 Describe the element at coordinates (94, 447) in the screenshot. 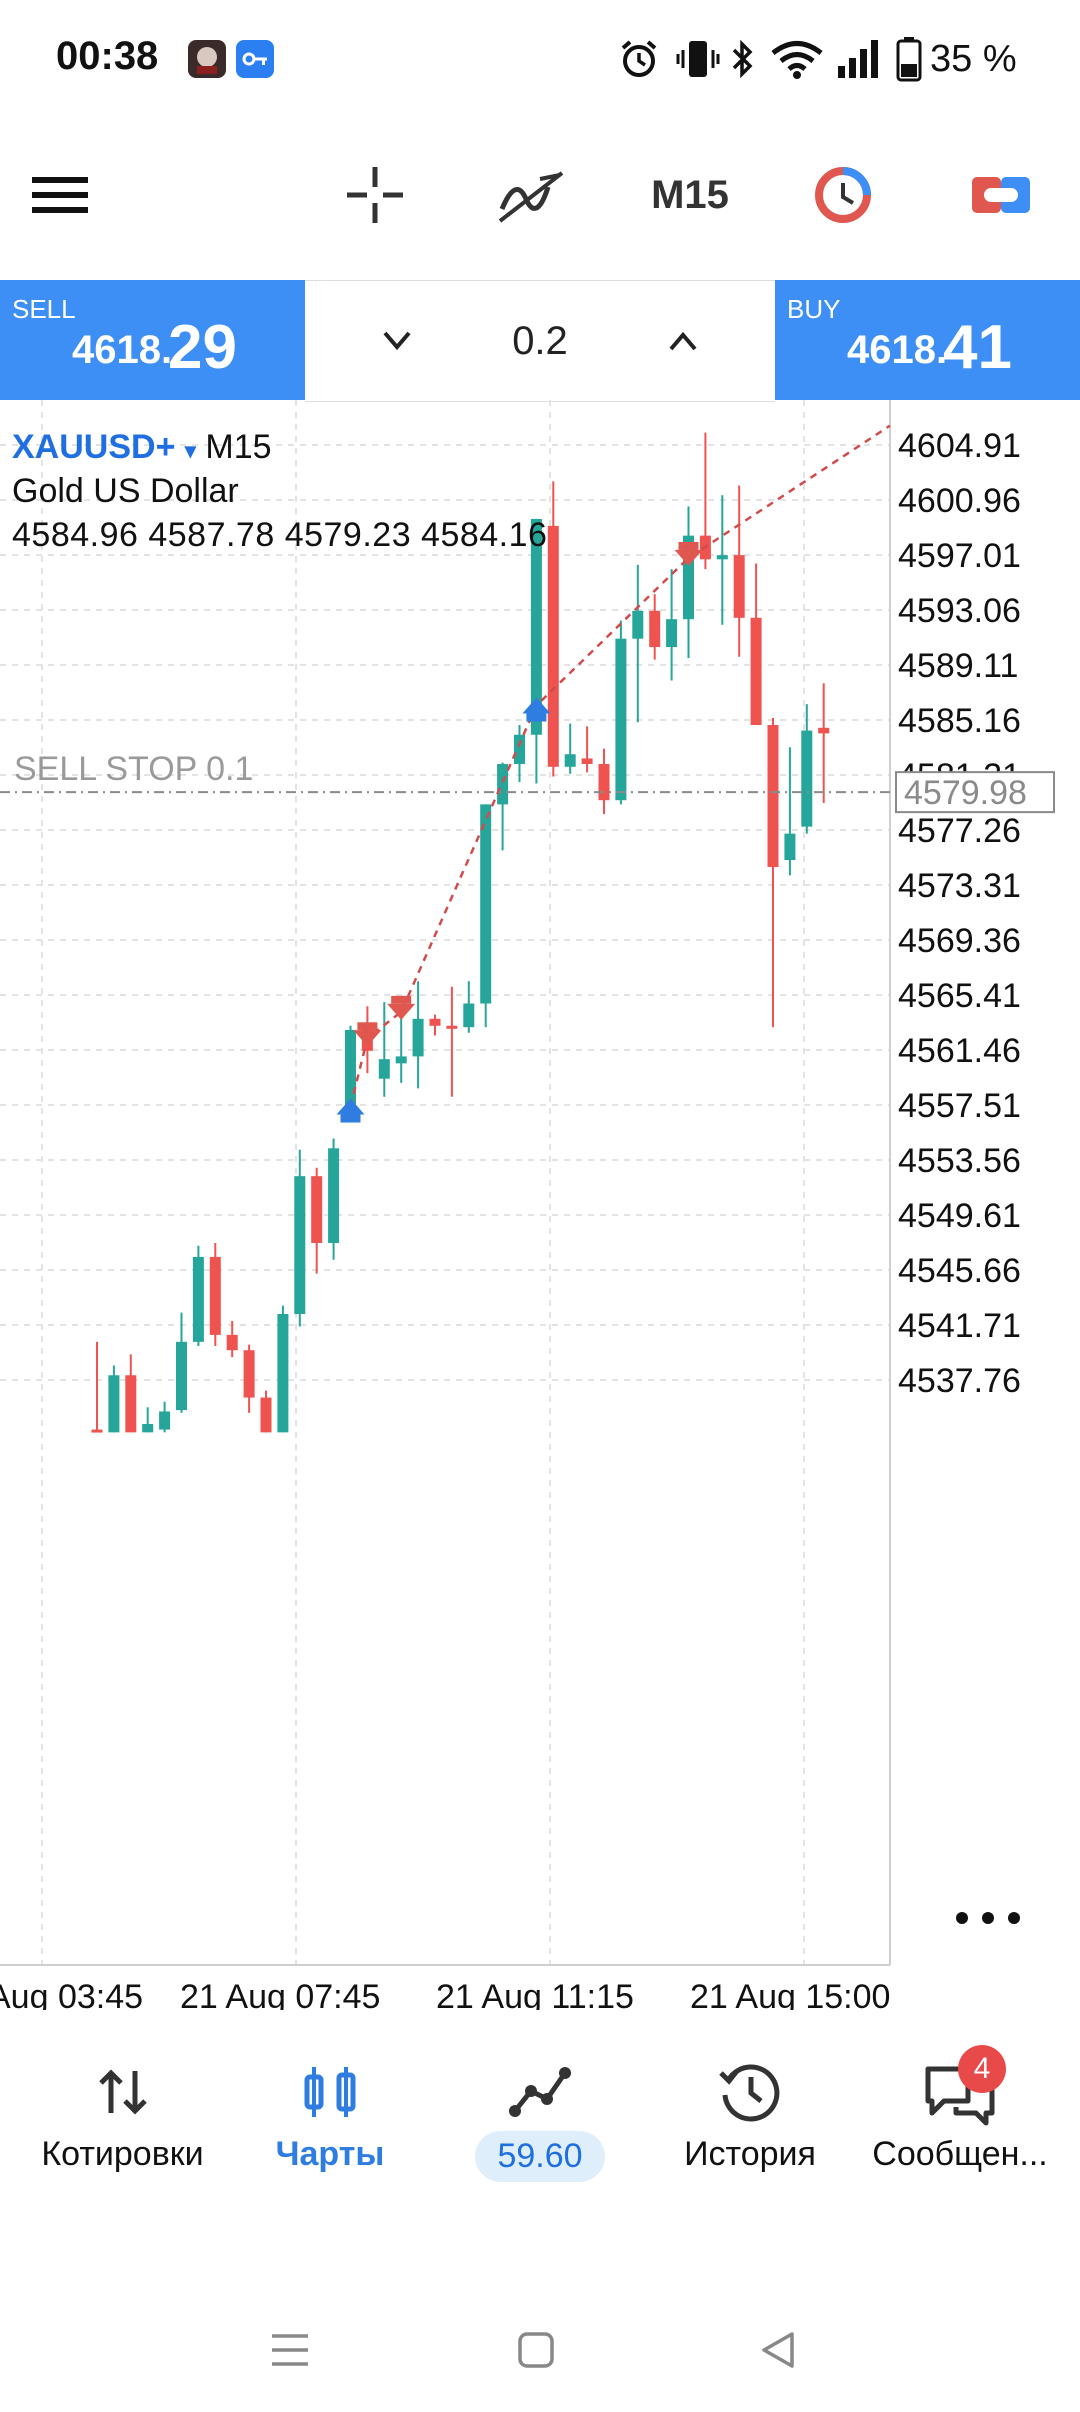

I see `symbol-name: XAUUSD+` at that location.